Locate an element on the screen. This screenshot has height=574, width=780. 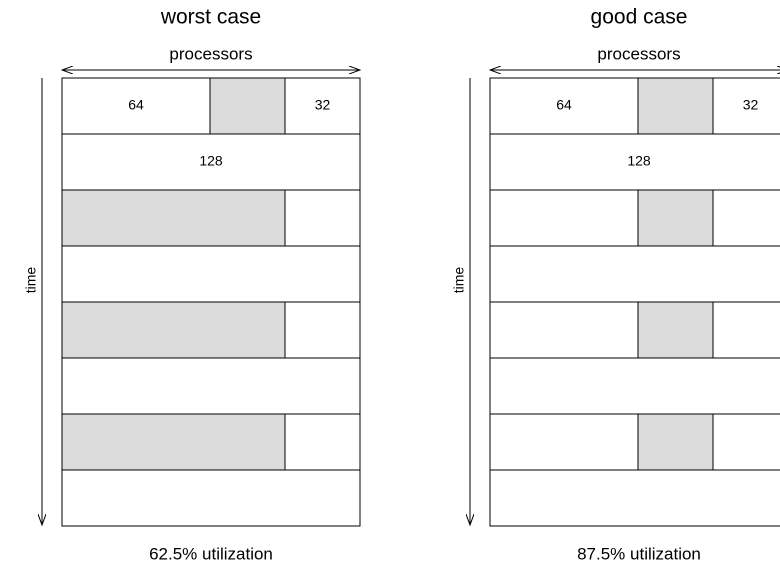
panel-title: good case is located at coordinates (639, 17).